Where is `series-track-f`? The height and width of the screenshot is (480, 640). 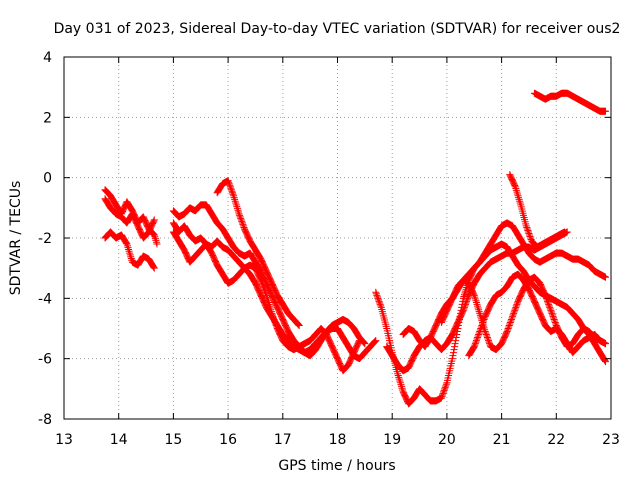 series-track-f is located at coordinates (266, 301).